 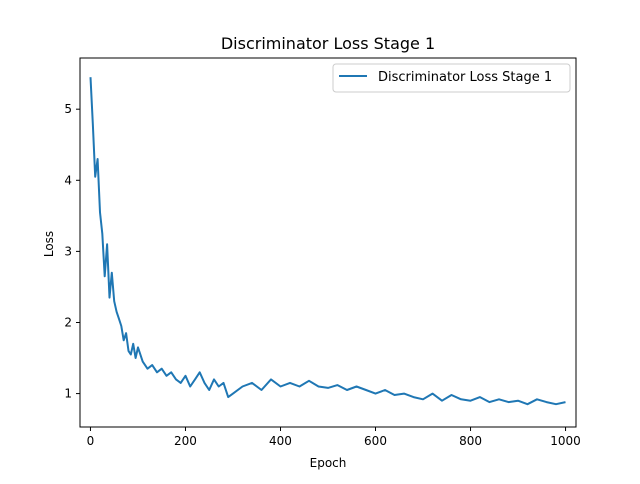 I want to click on legend-box, so click(x=451, y=78).